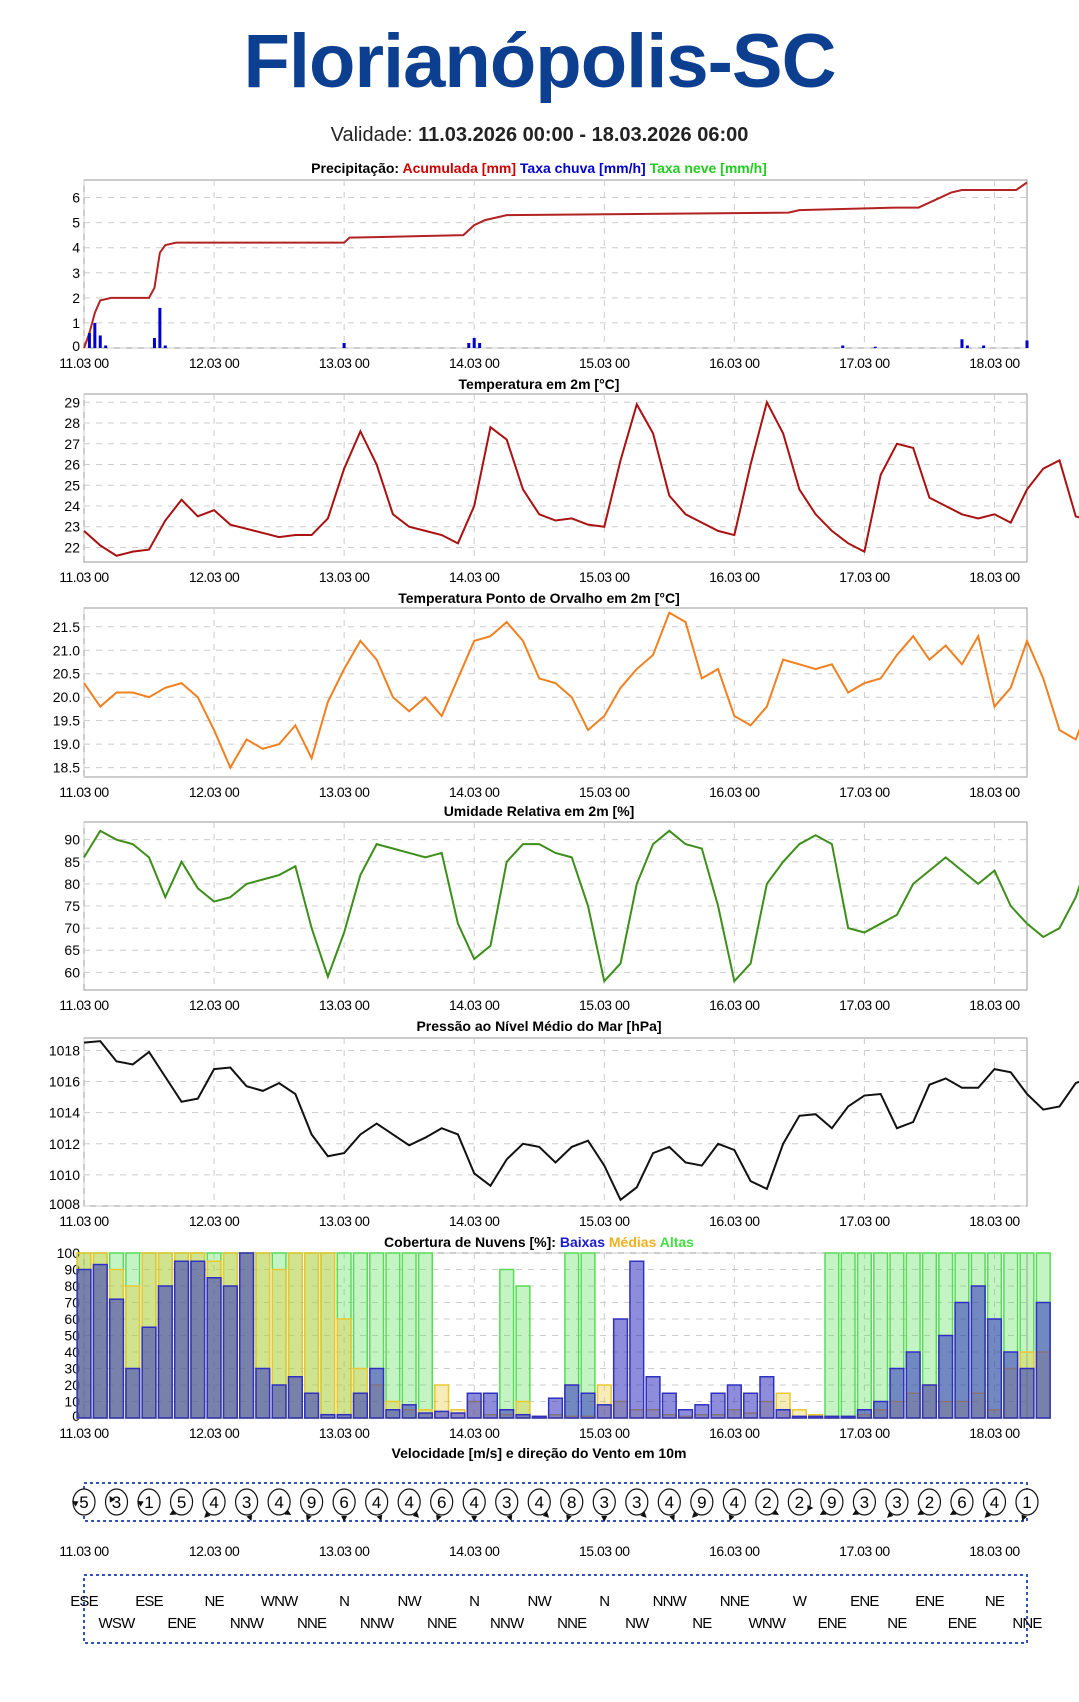 The height and width of the screenshot is (1702, 1079). What do you see at coordinates (72, 465) in the screenshot?
I see `y-tick-label: 26` at bounding box center [72, 465].